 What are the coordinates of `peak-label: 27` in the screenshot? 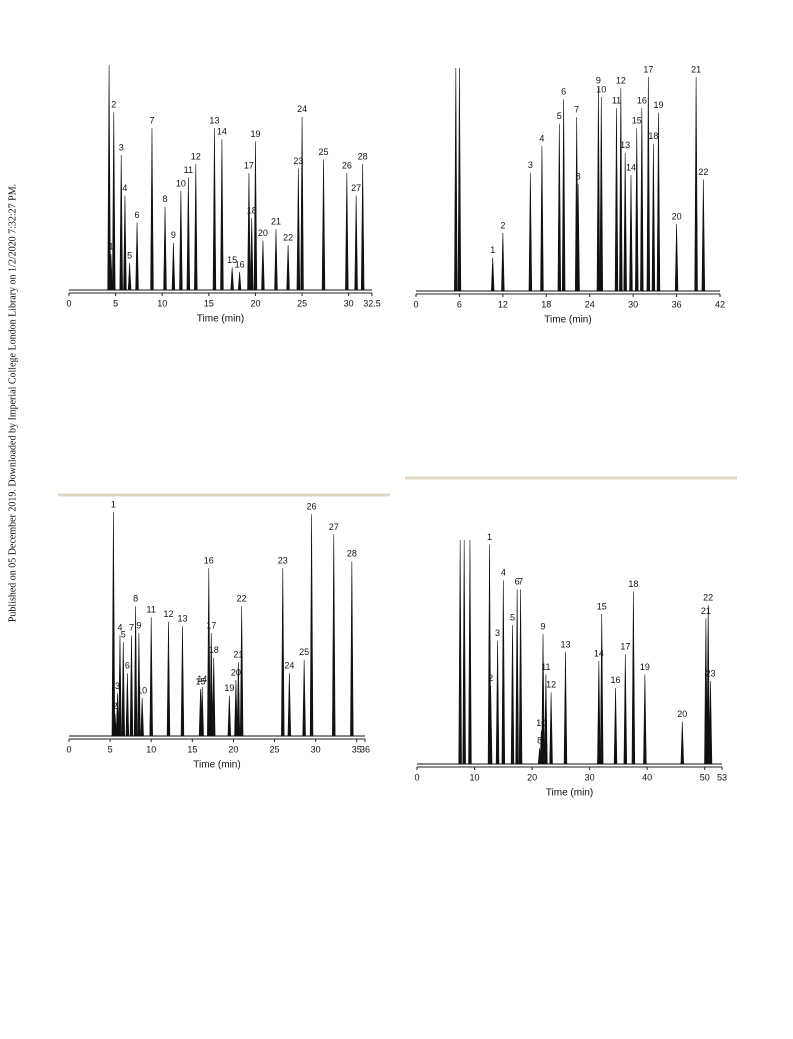 It's located at (356, 188).